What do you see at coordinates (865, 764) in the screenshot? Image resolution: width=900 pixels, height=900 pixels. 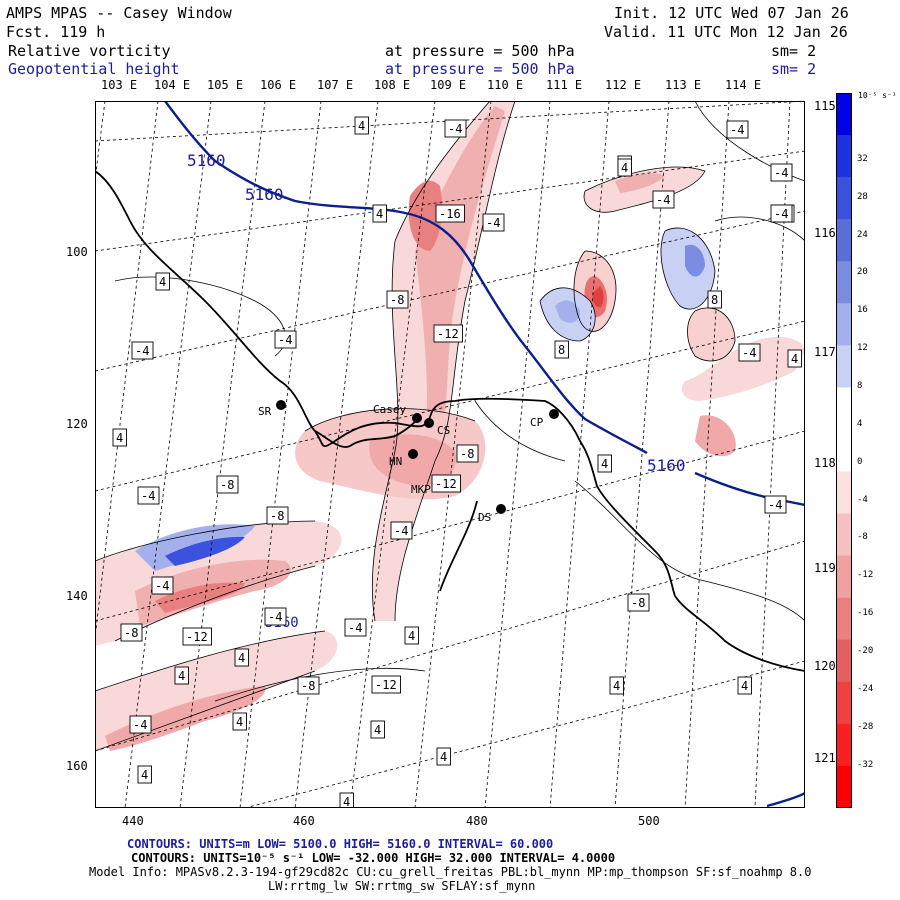 I see `colorbar-level-label: -32` at bounding box center [865, 764].